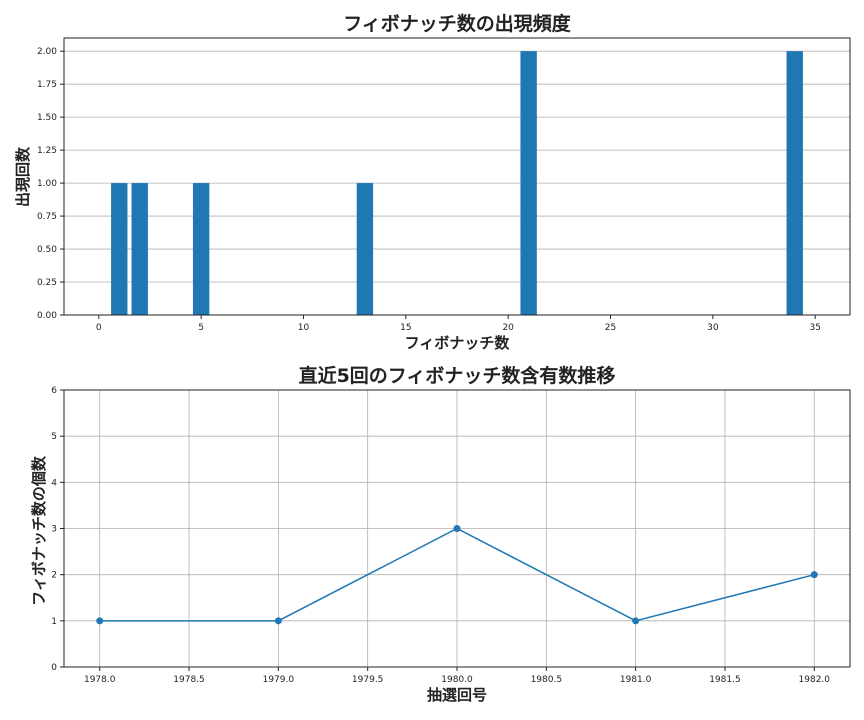  What do you see at coordinates (99, 328) in the screenshot?
I see `chart1-xtick-label: 0` at bounding box center [99, 328].